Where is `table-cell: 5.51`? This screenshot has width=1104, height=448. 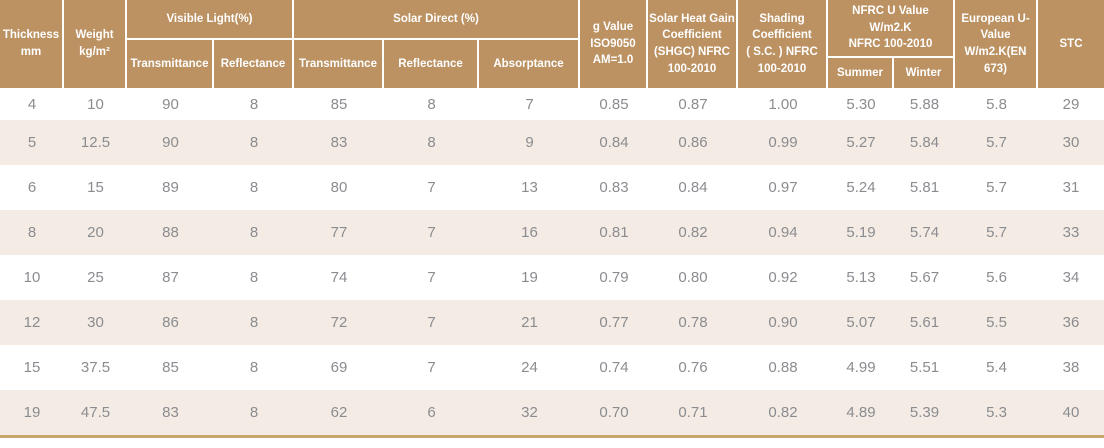 table-cell: 5.51 is located at coordinates (924, 367).